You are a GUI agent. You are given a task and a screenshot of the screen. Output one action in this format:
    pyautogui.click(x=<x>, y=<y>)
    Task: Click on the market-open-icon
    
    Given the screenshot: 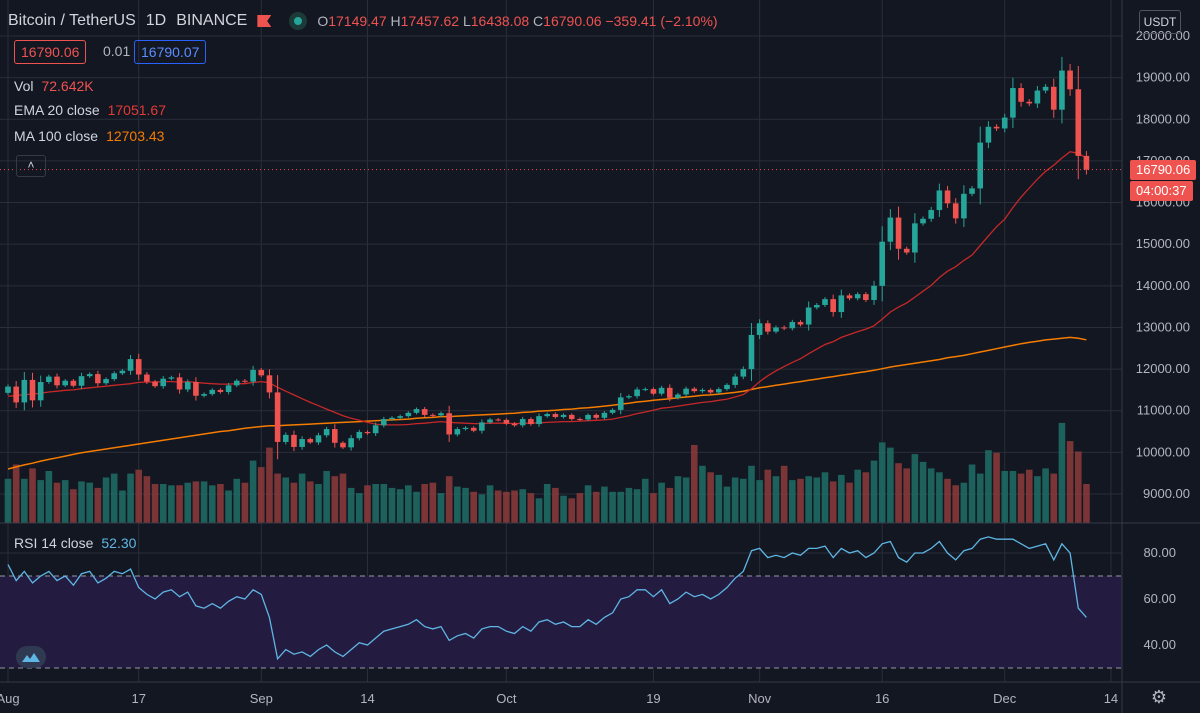 What is the action you would take?
    pyautogui.click(x=298, y=21)
    